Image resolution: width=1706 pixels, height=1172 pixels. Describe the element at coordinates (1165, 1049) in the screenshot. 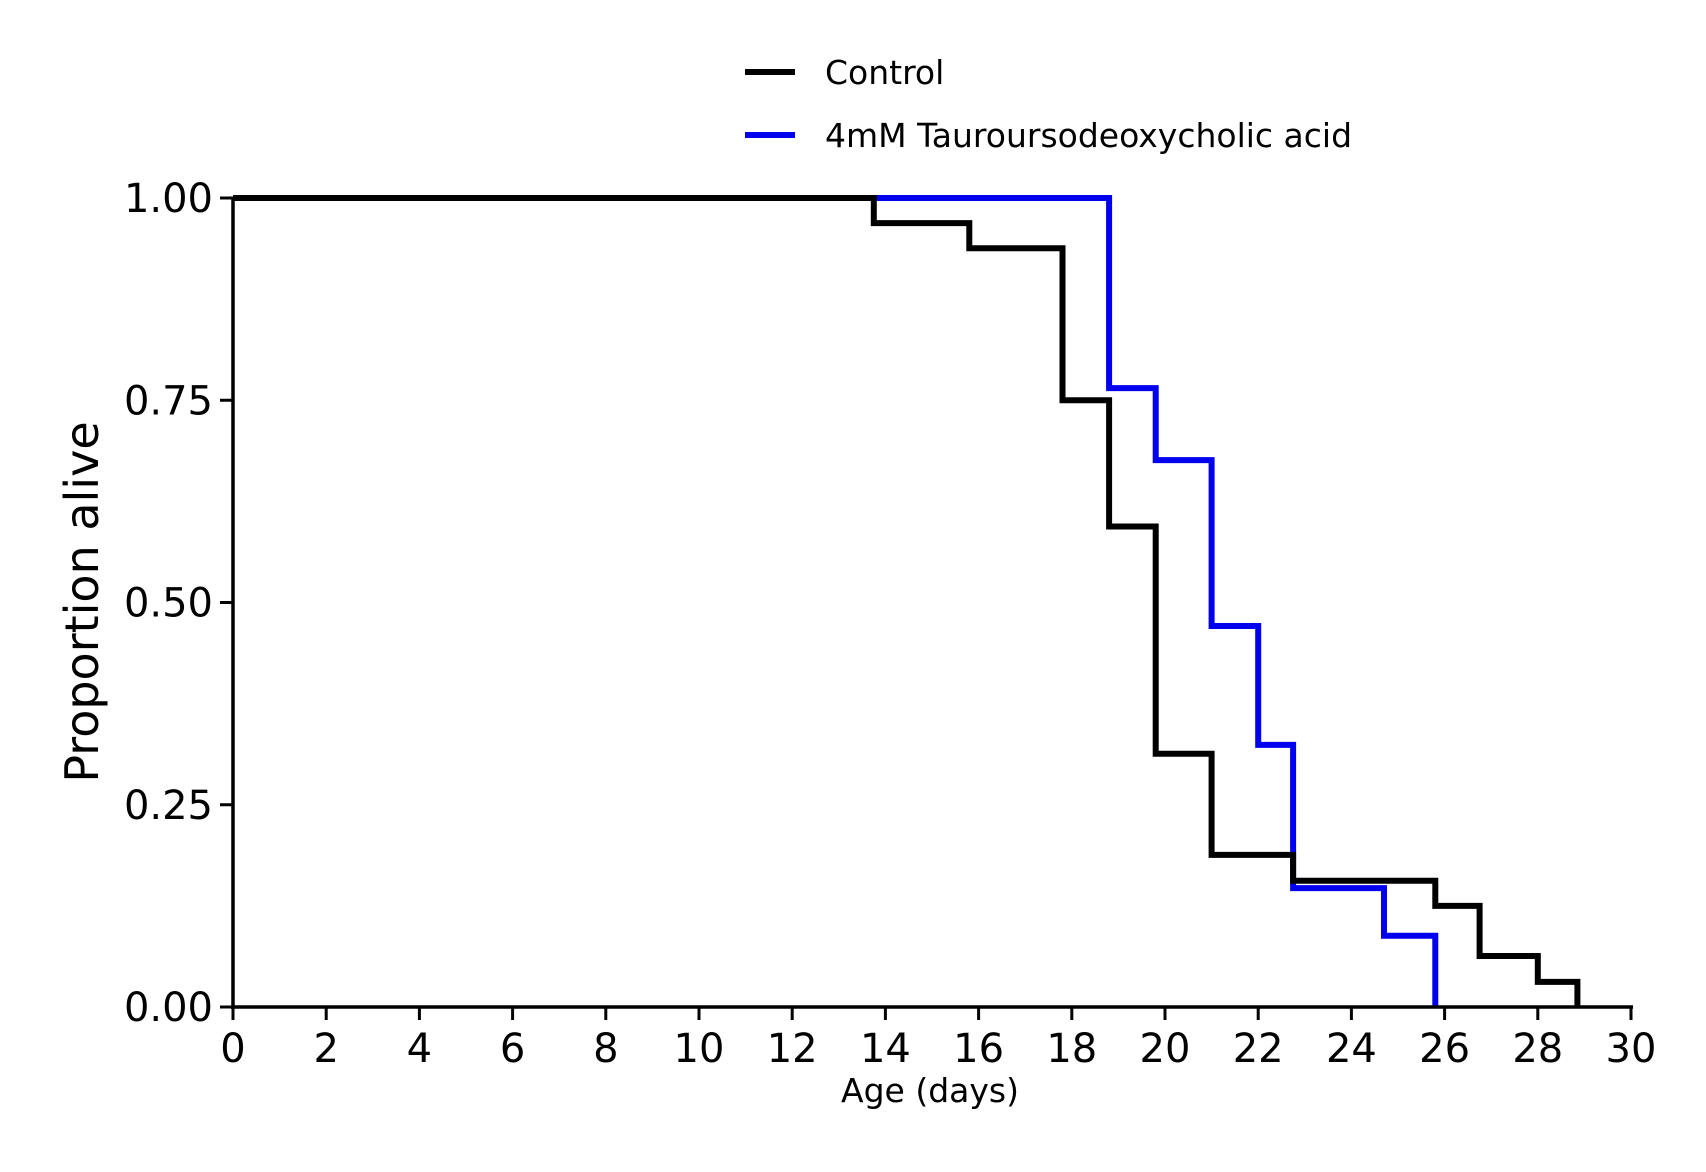

I see `x-tick-label: 20` at that location.